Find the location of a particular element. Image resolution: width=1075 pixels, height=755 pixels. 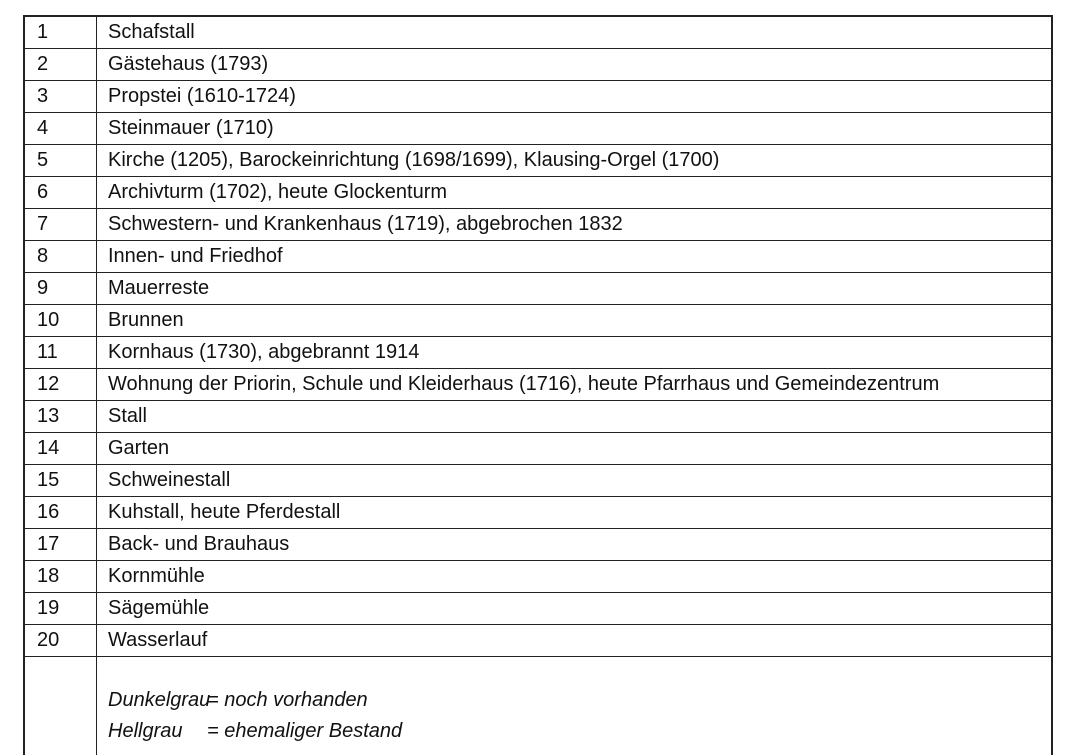

row-number: 16 is located at coordinates (60, 512).